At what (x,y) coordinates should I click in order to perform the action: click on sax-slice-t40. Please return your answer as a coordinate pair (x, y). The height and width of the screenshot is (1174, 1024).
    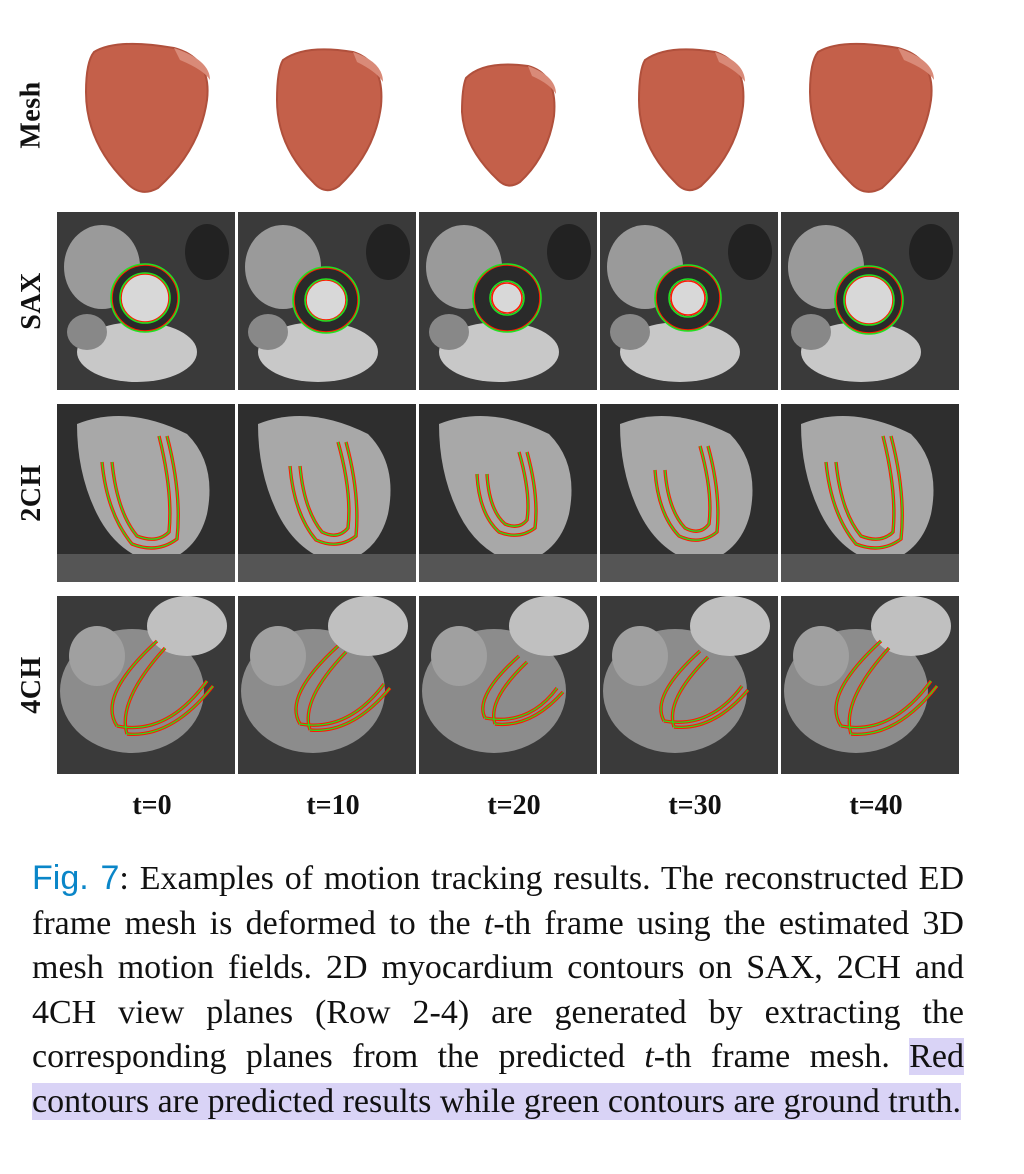
    Looking at the image, I should click on (870, 301).